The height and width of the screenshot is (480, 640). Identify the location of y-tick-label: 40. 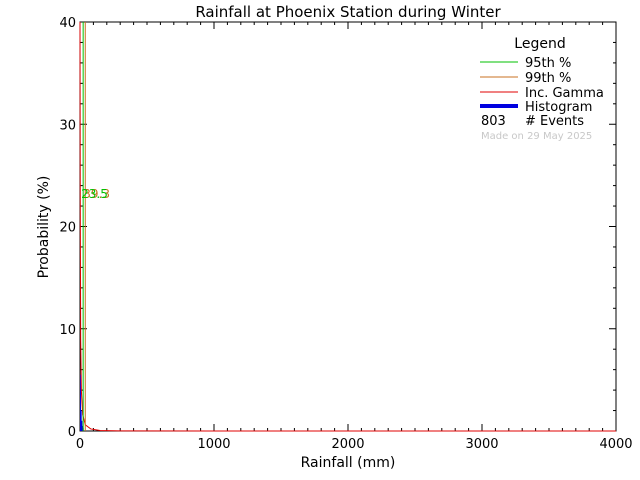
(67, 23).